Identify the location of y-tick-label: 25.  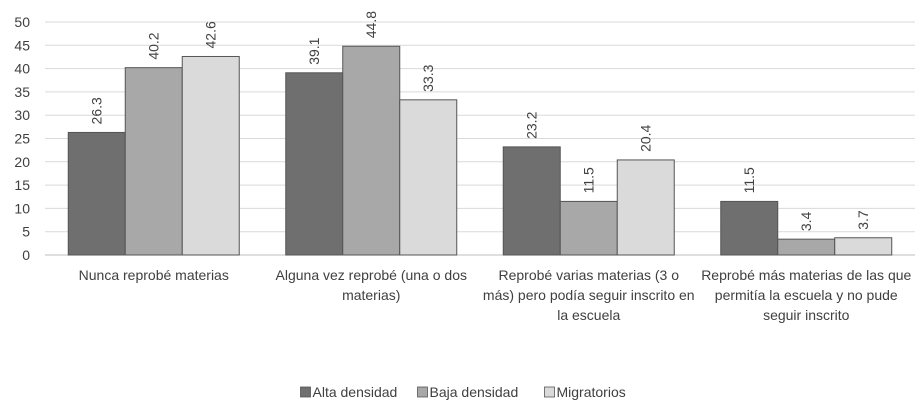
(22, 139).